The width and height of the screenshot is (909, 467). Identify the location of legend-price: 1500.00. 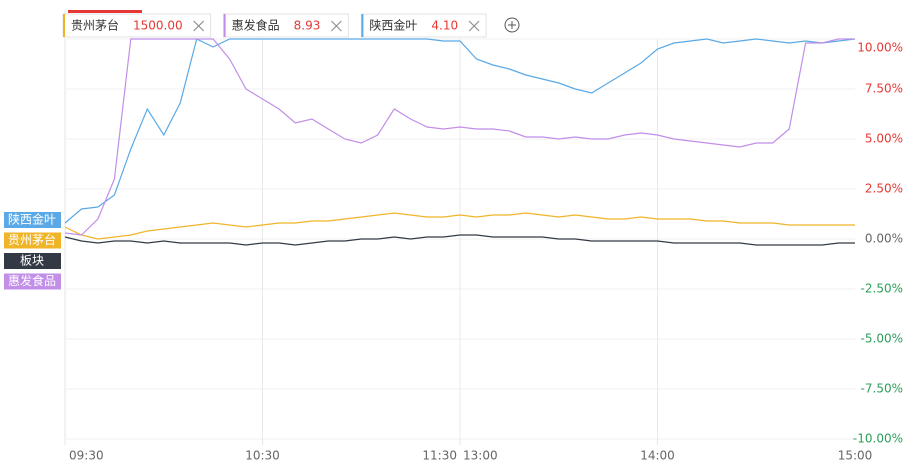
(158, 26).